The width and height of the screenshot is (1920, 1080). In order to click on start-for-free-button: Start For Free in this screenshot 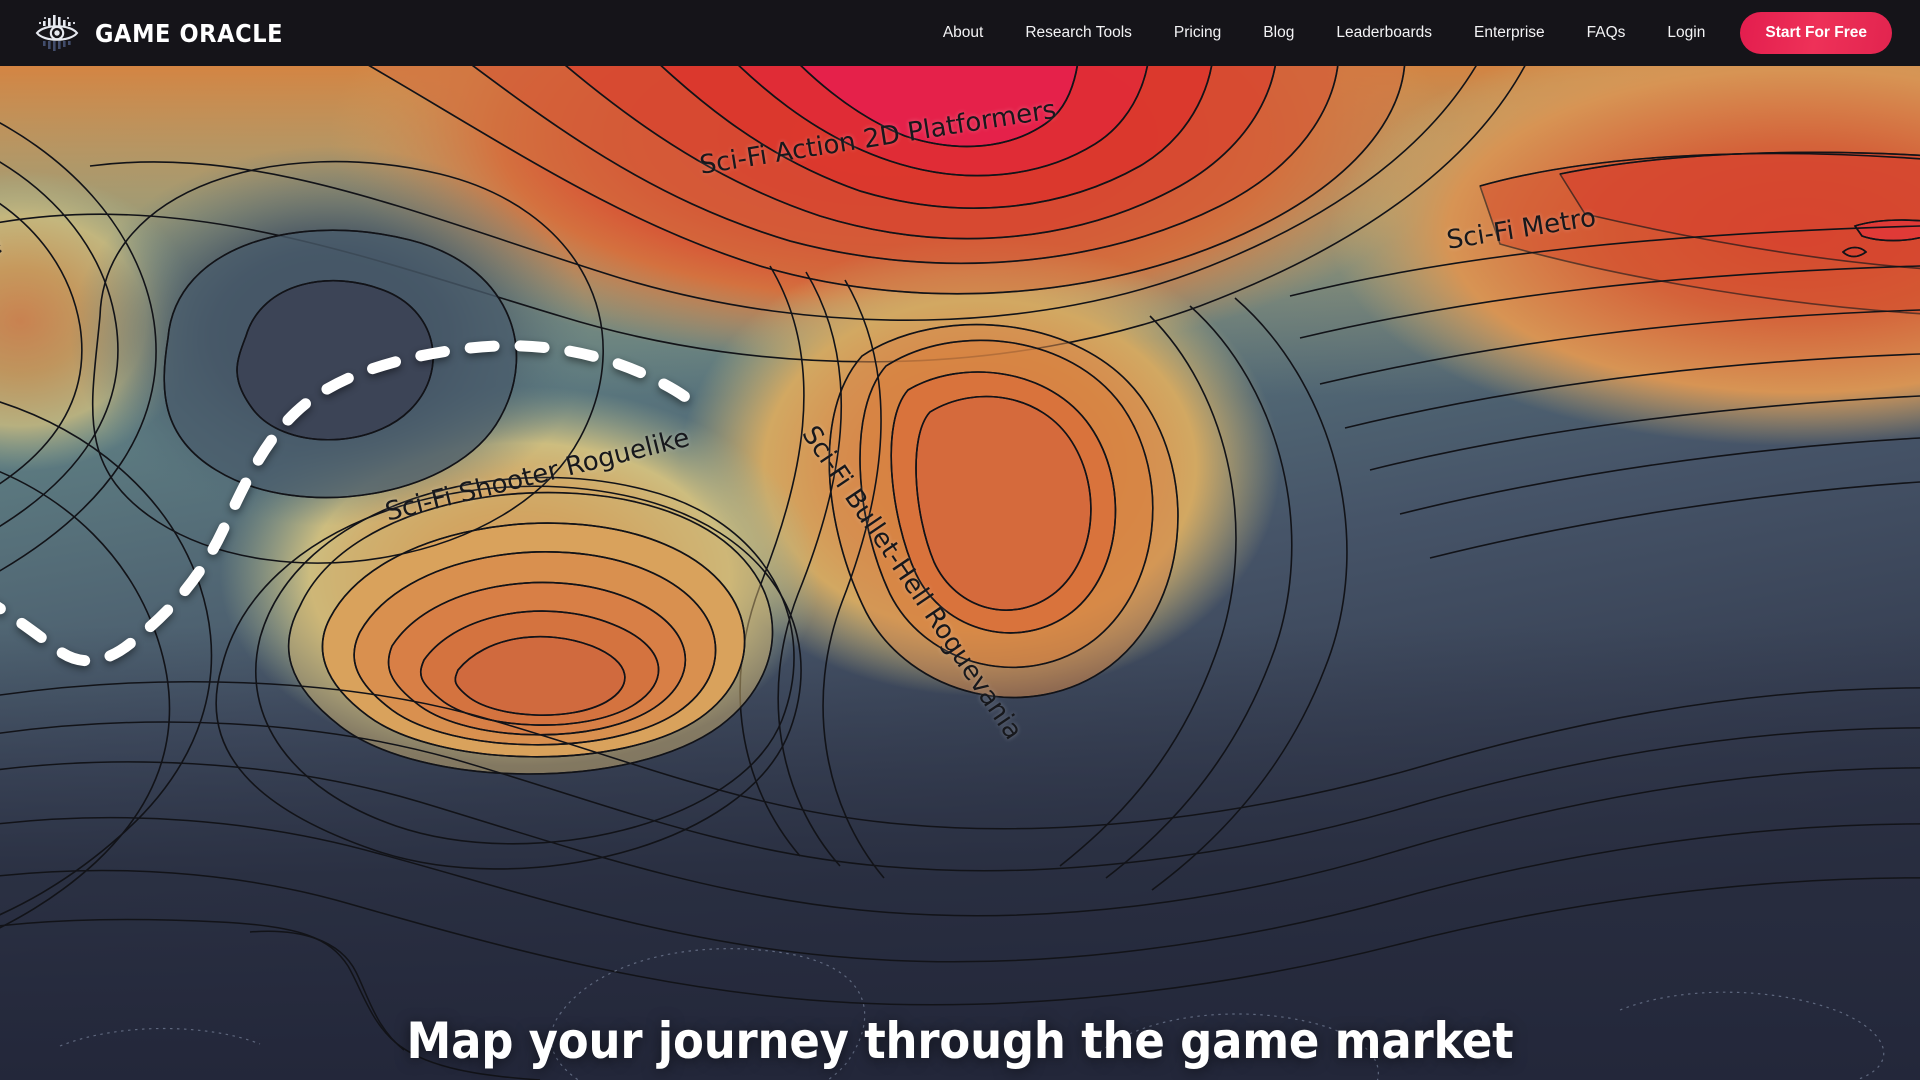, I will do `click(1816, 33)`.